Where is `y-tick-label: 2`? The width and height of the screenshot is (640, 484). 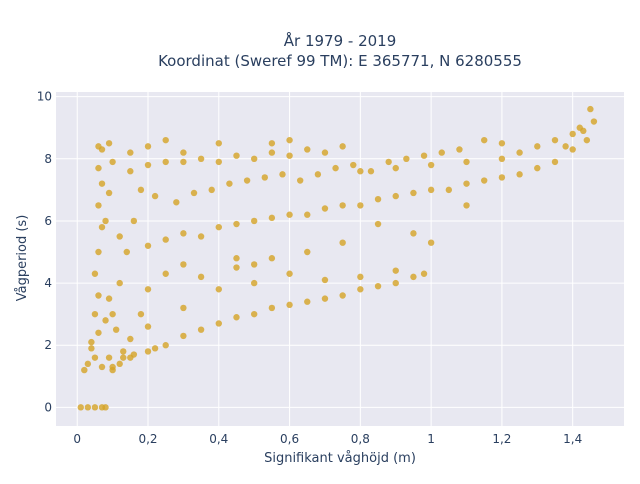
y-tick-label: 2 is located at coordinates (48, 345).